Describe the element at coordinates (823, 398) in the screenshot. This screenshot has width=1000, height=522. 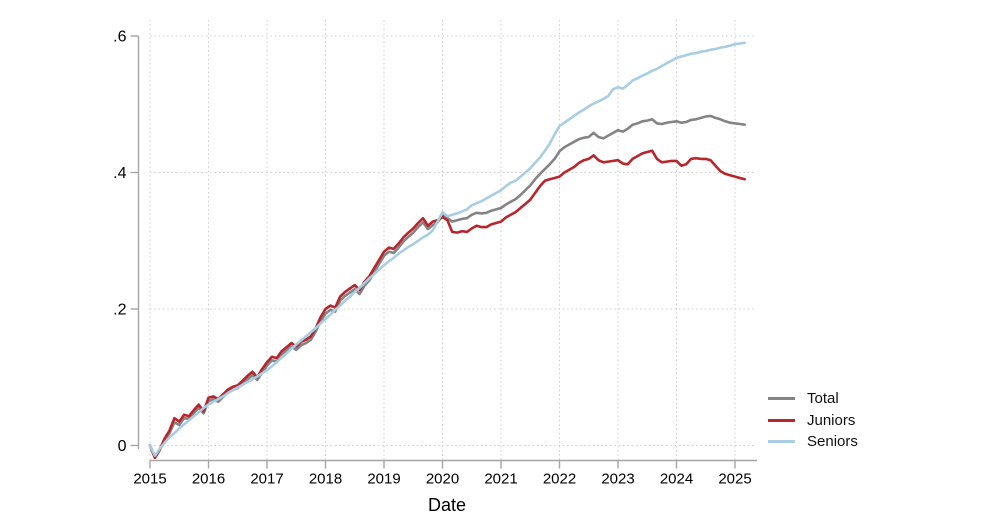
I see `legend-label-total: Total` at that location.